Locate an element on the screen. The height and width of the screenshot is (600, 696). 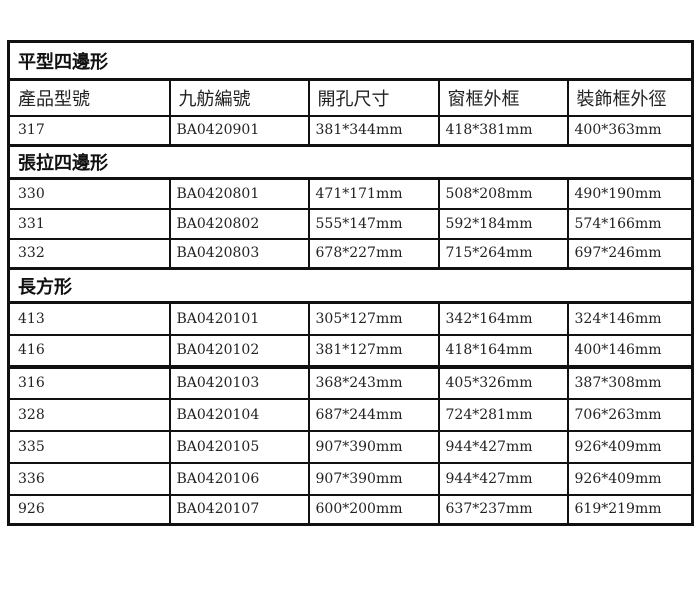
table-row: 317 BA0420901 381*344mm 418*381mm 400*363mm is located at coordinates (350, 130).